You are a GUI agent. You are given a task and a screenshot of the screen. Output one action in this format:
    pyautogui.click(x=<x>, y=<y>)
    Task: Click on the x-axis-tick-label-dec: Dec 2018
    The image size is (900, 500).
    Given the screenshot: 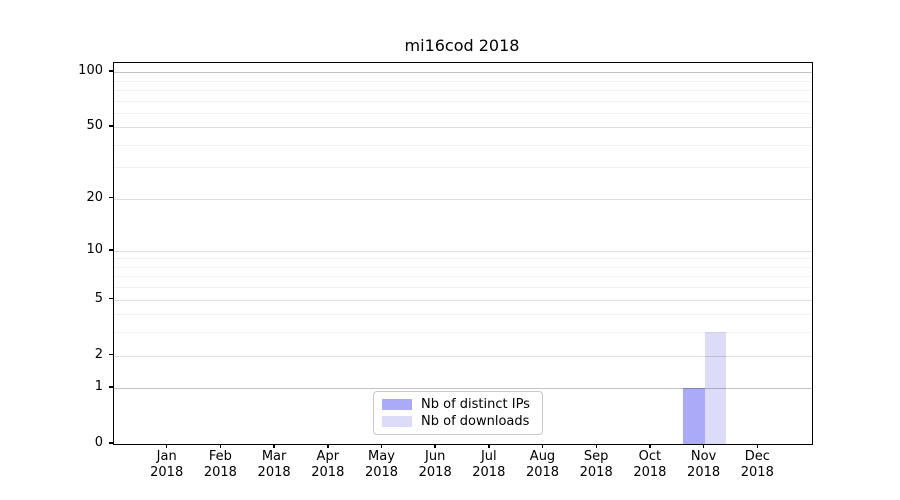 What is the action you would take?
    pyautogui.click(x=757, y=464)
    